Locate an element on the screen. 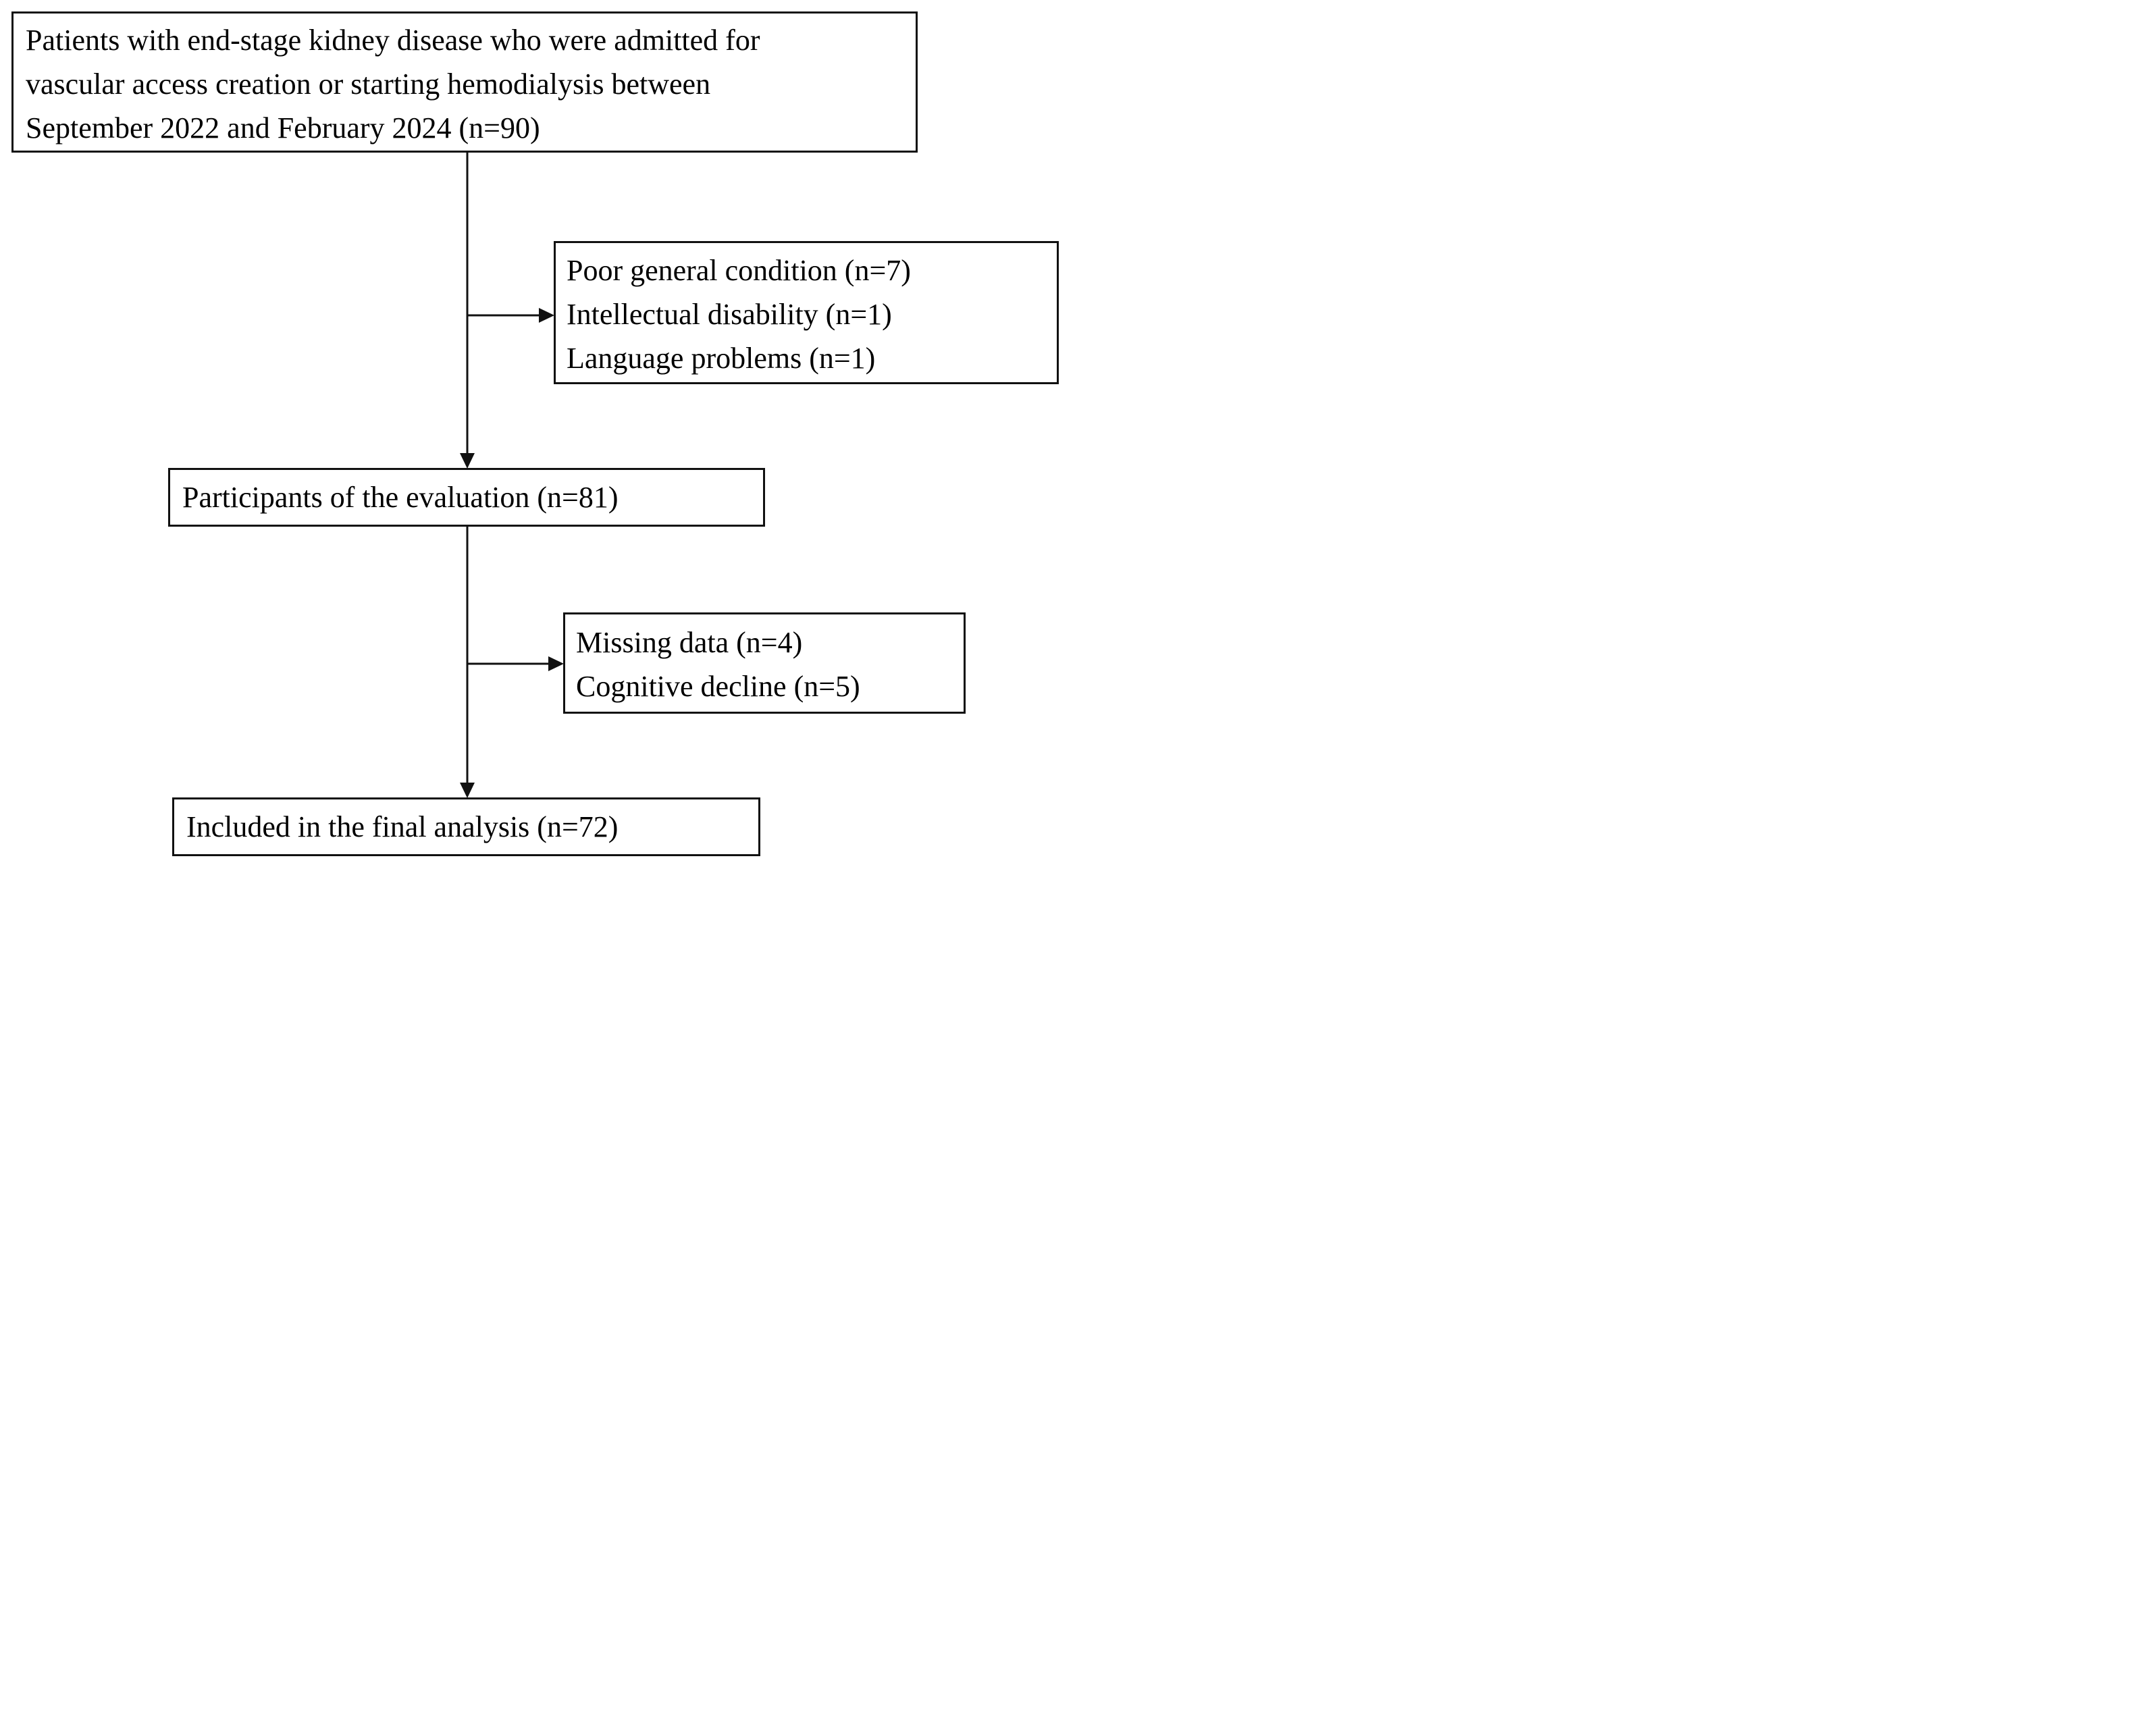 This screenshot has width=2150, height=1736. arrow-top-to-participants is located at coordinates (467, 310).